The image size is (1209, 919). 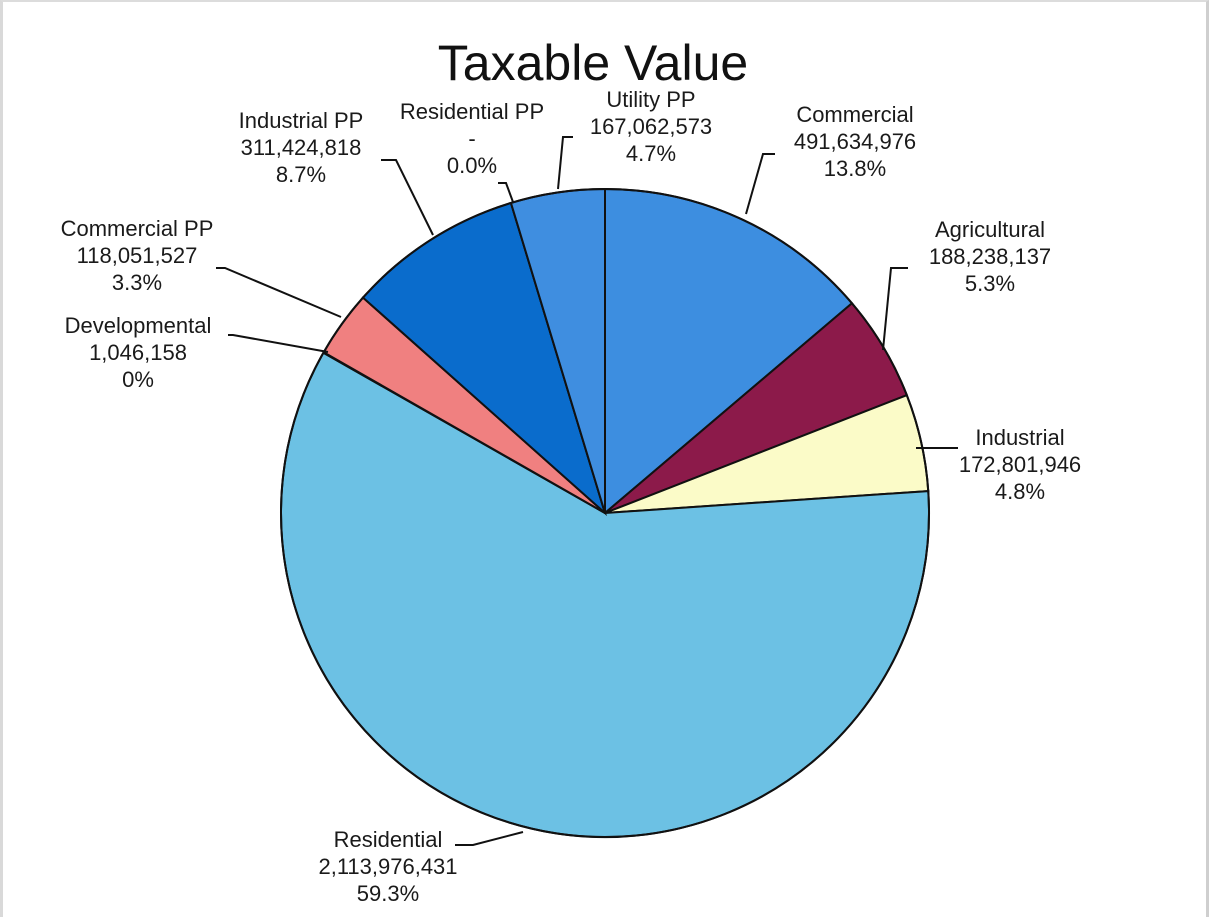 I want to click on slice-name: Industrial PP, so click(x=301, y=120).